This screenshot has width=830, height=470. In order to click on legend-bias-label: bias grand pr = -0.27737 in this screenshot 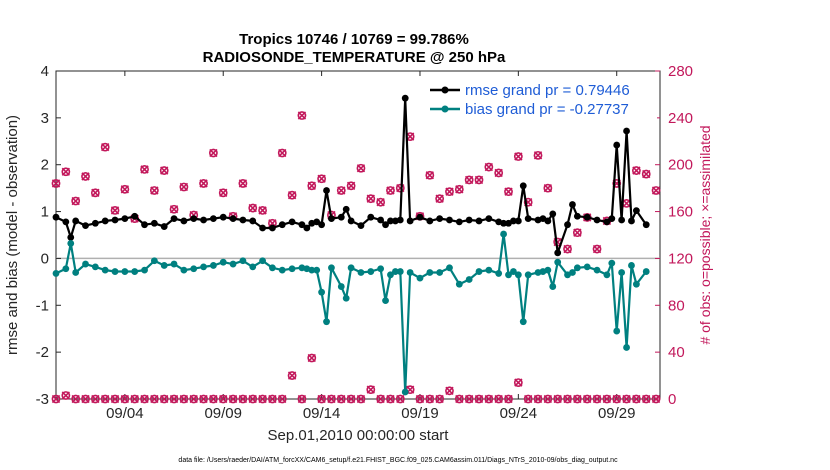, I will do `click(547, 109)`.